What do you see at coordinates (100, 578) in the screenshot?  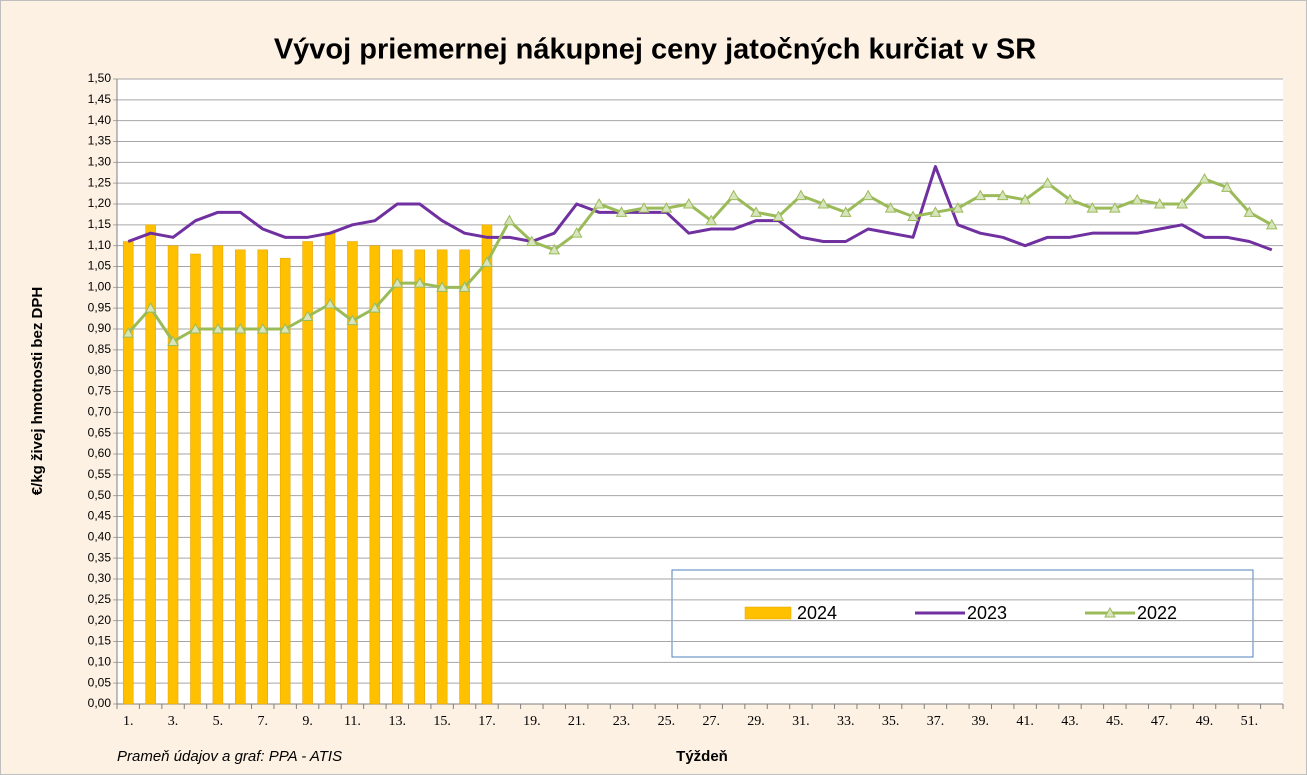 I see `y-tick-label: 0,30` at bounding box center [100, 578].